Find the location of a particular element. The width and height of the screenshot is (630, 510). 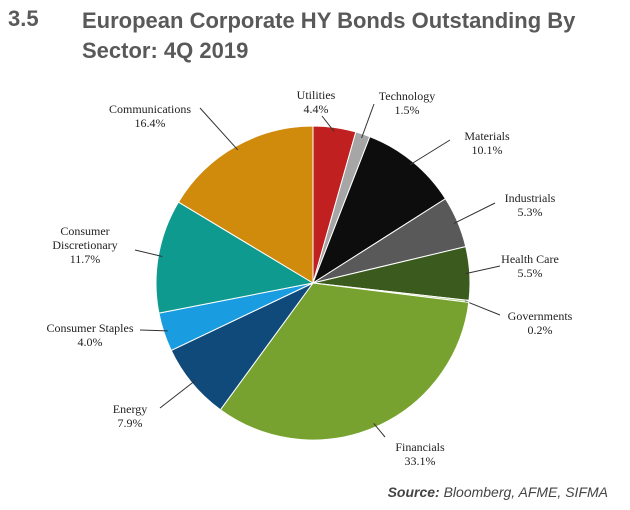

category-label: Industrials is located at coordinates (530, 198).